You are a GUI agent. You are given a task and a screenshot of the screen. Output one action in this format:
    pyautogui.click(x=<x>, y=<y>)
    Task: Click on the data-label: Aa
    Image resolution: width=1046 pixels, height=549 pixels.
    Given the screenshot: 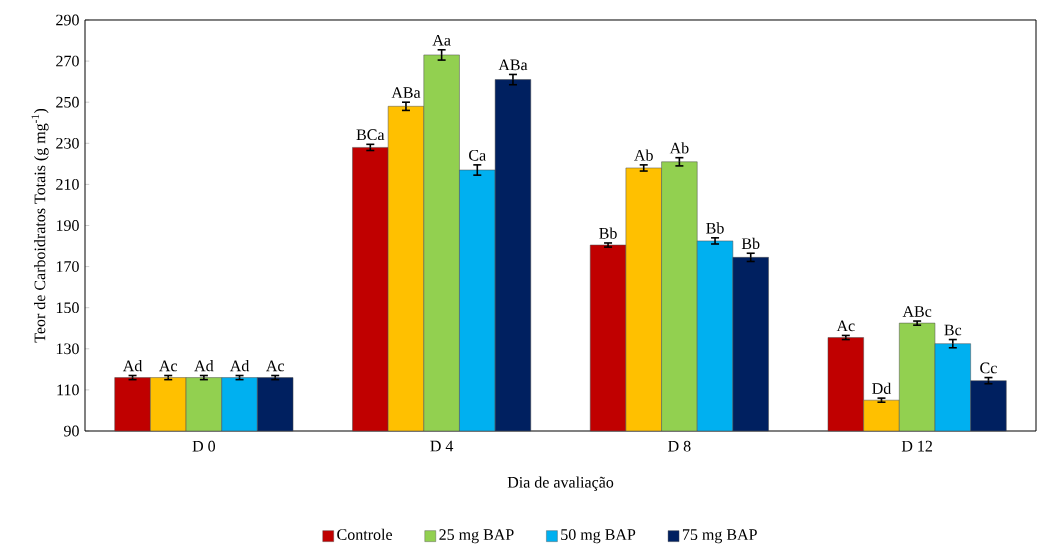 What is the action you would take?
    pyautogui.click(x=441, y=40)
    